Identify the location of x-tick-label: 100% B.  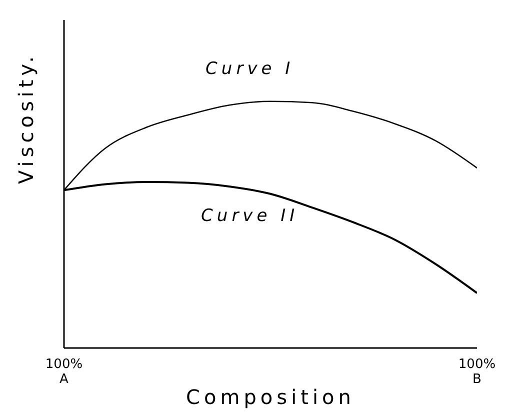
(477, 372).